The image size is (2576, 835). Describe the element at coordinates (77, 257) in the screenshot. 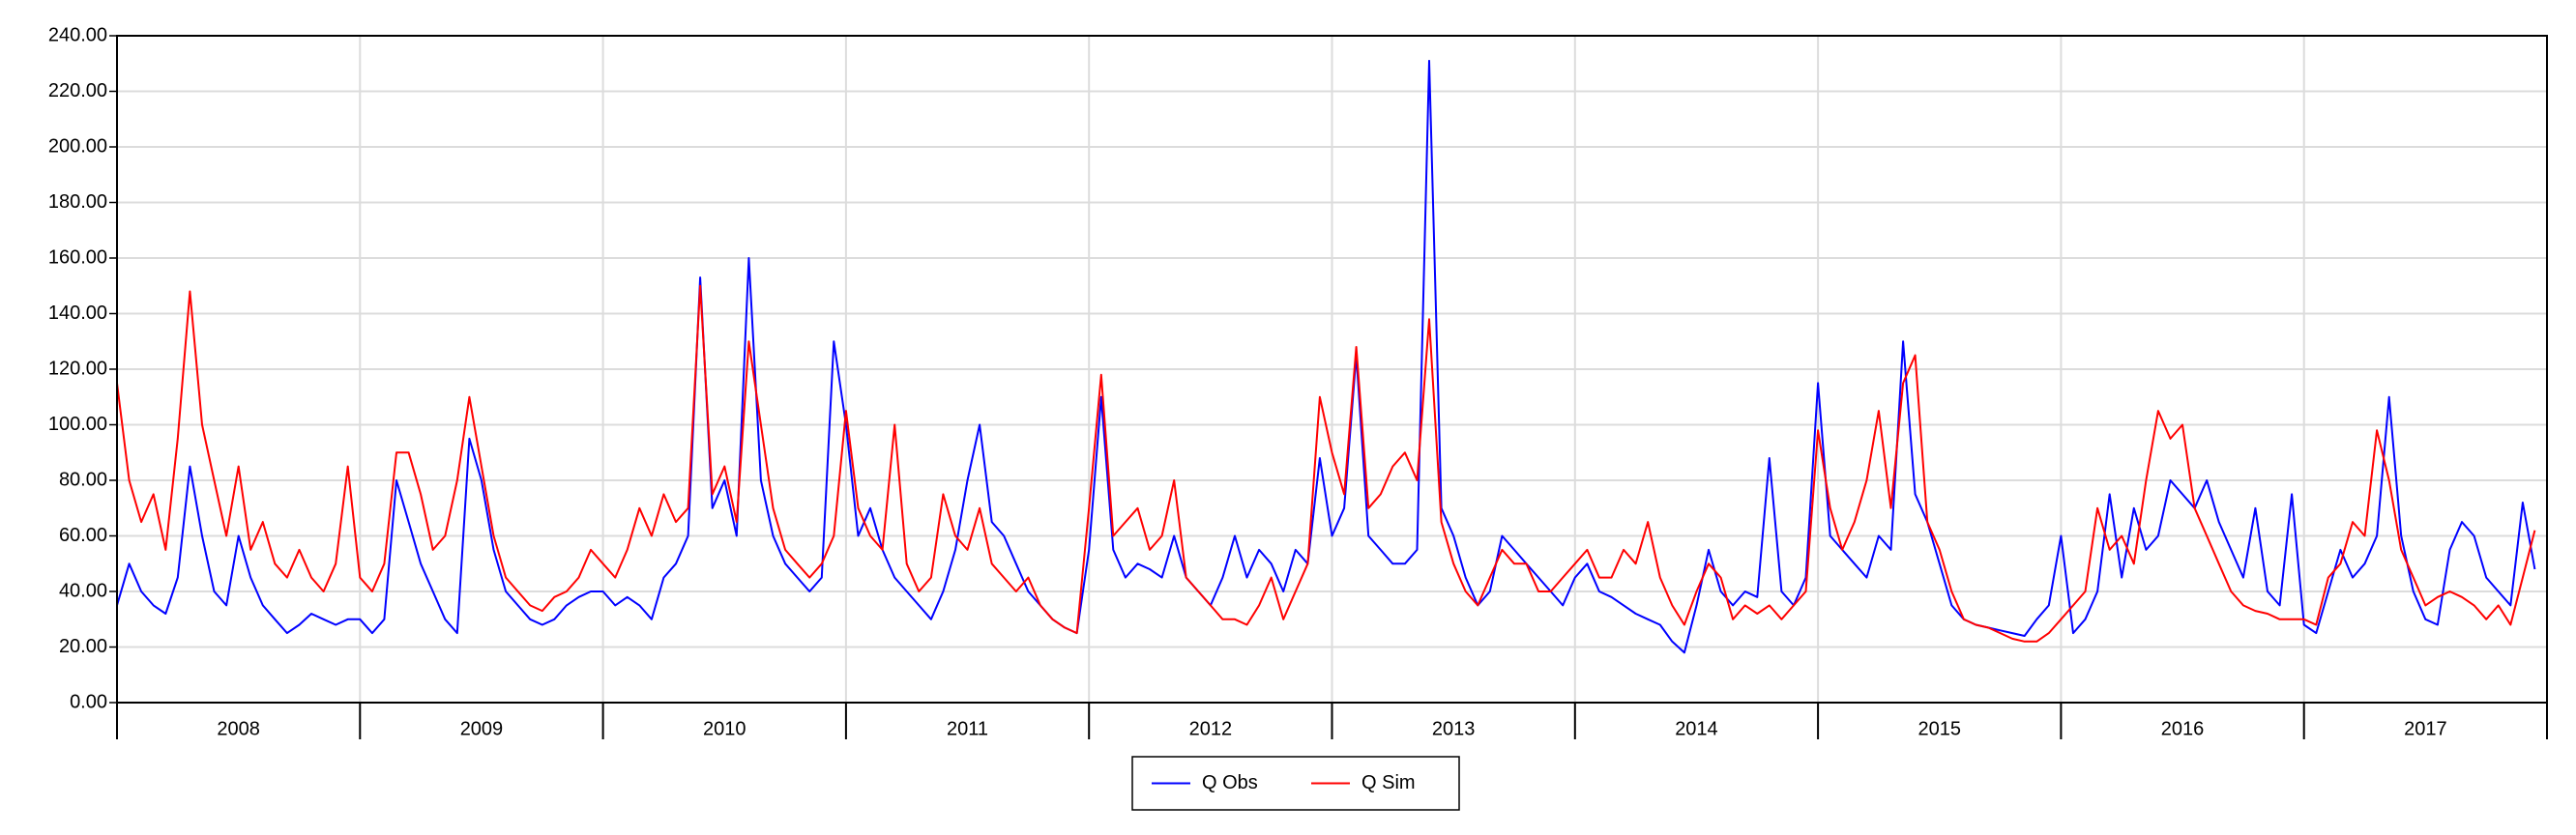

I see `y-tick-label: 160.00` at that location.